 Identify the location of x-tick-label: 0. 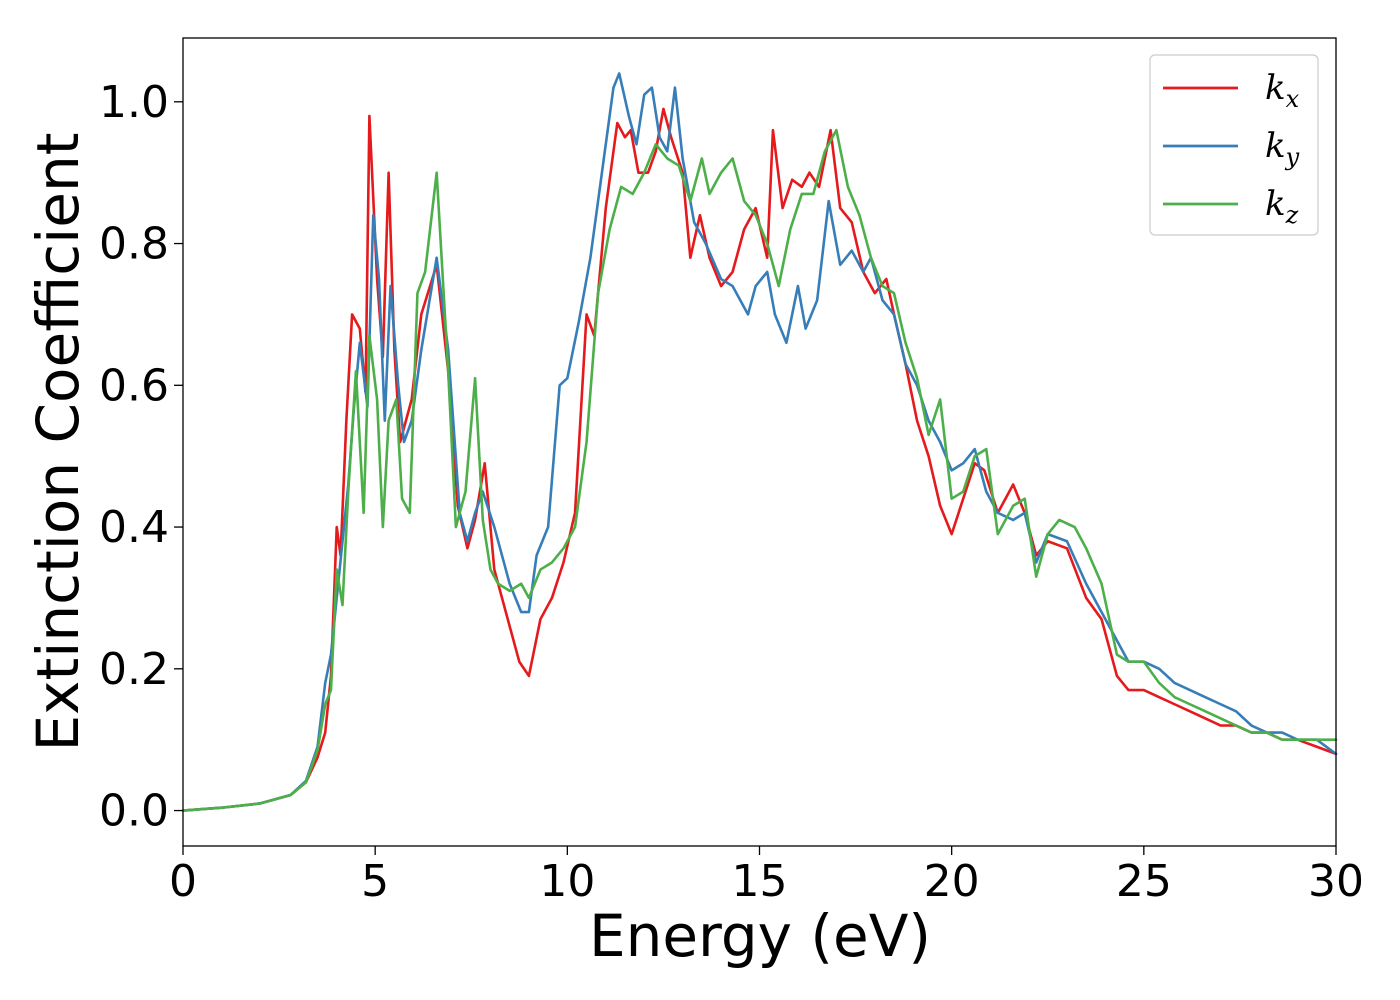
(183, 881).